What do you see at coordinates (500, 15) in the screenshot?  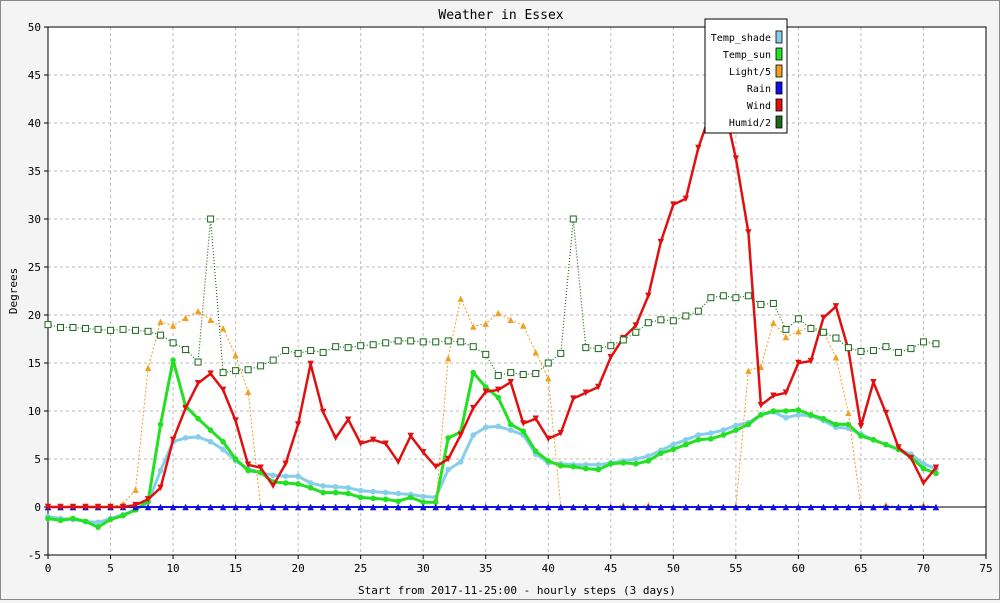 I see `chart-title: Weather in Essex` at bounding box center [500, 15].